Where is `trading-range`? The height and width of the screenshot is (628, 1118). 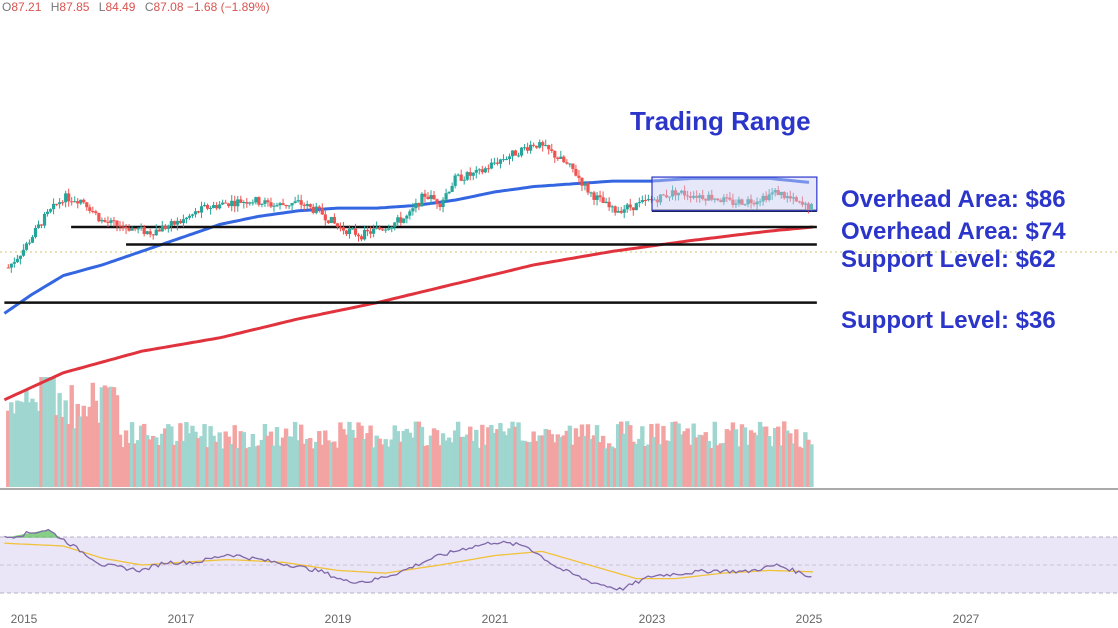 trading-range is located at coordinates (734, 194).